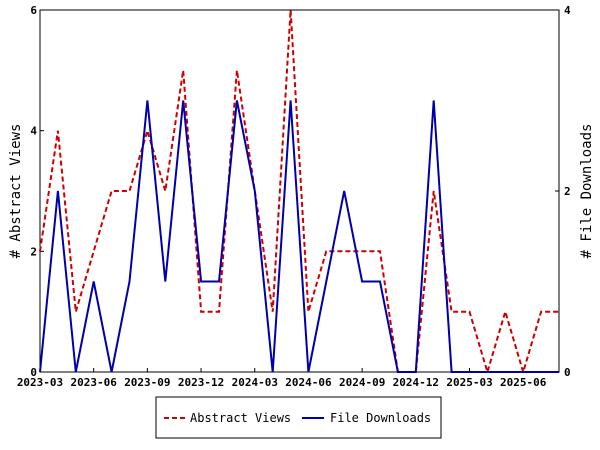 The width and height of the screenshot is (600, 450). I want to click on y-axis-right-title: # File Downloads, so click(587, 191).